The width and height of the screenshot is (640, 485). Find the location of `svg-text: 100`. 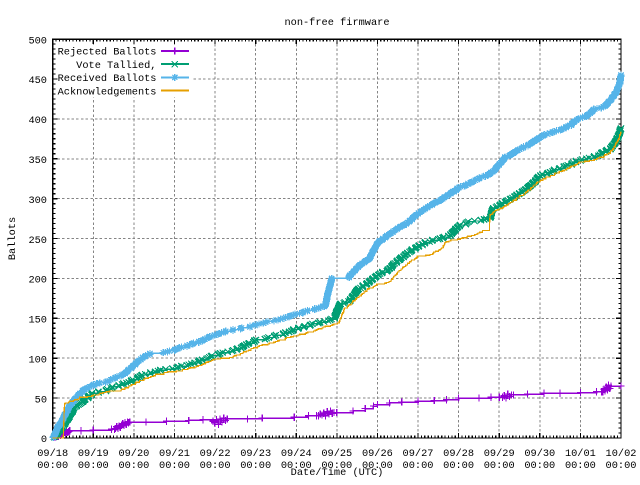

svg-text: 100 is located at coordinates (37, 360).